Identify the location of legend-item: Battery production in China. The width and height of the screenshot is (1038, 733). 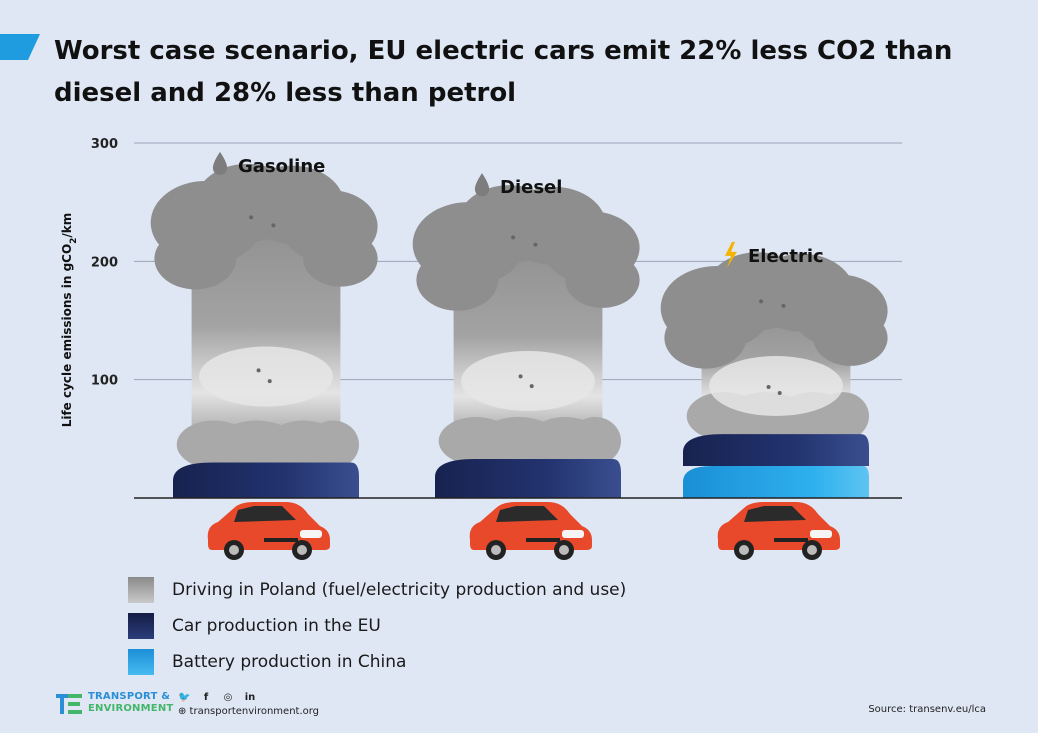
(377, 662).